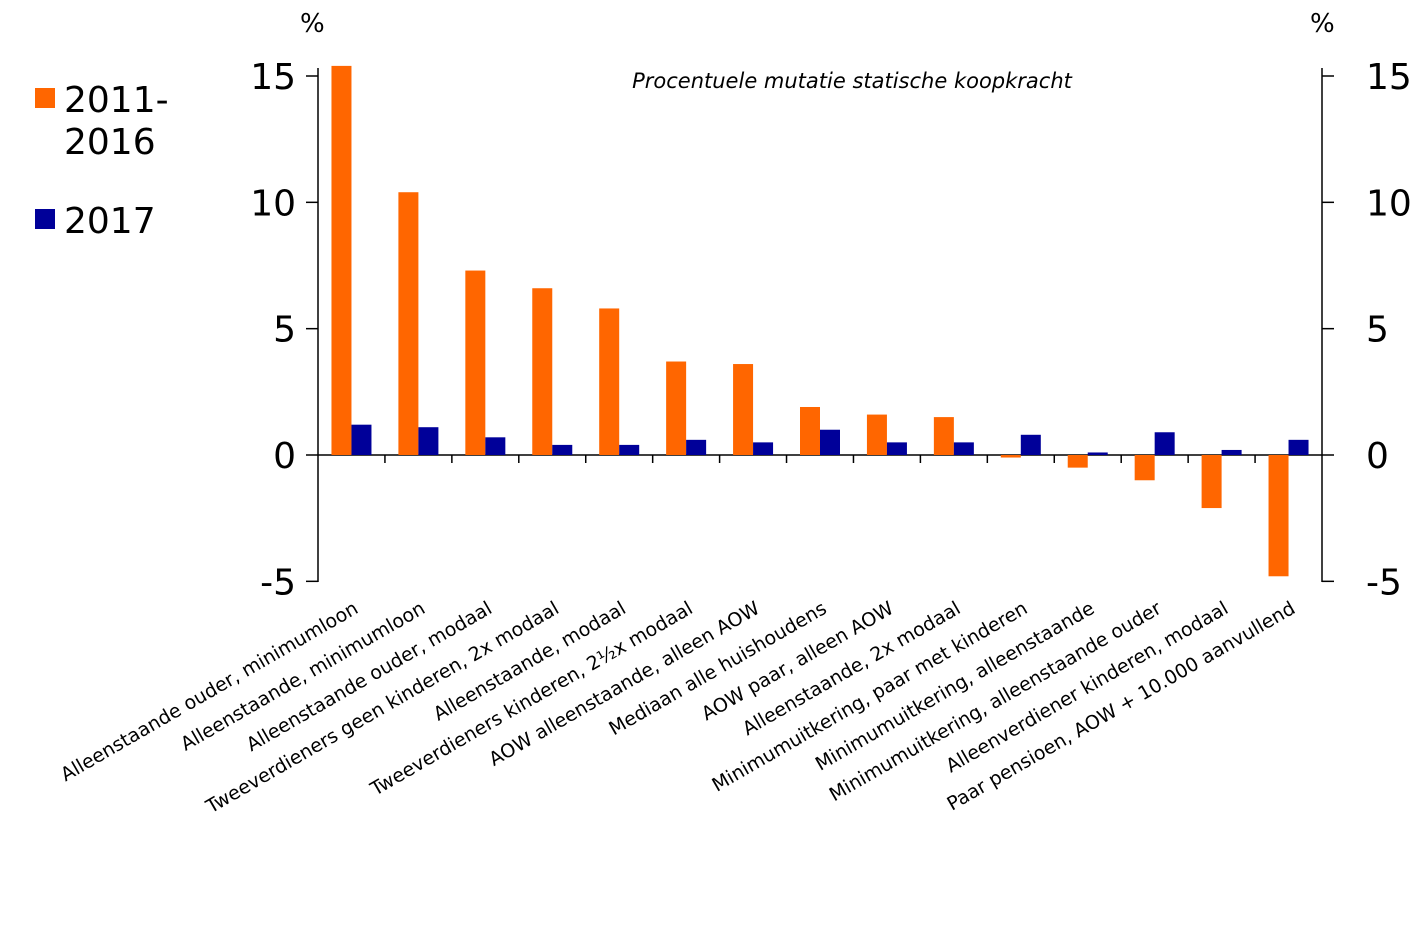 The image size is (1424, 931). What do you see at coordinates (1377, 330) in the screenshot?
I see `y-tick-label-right: 5` at bounding box center [1377, 330].